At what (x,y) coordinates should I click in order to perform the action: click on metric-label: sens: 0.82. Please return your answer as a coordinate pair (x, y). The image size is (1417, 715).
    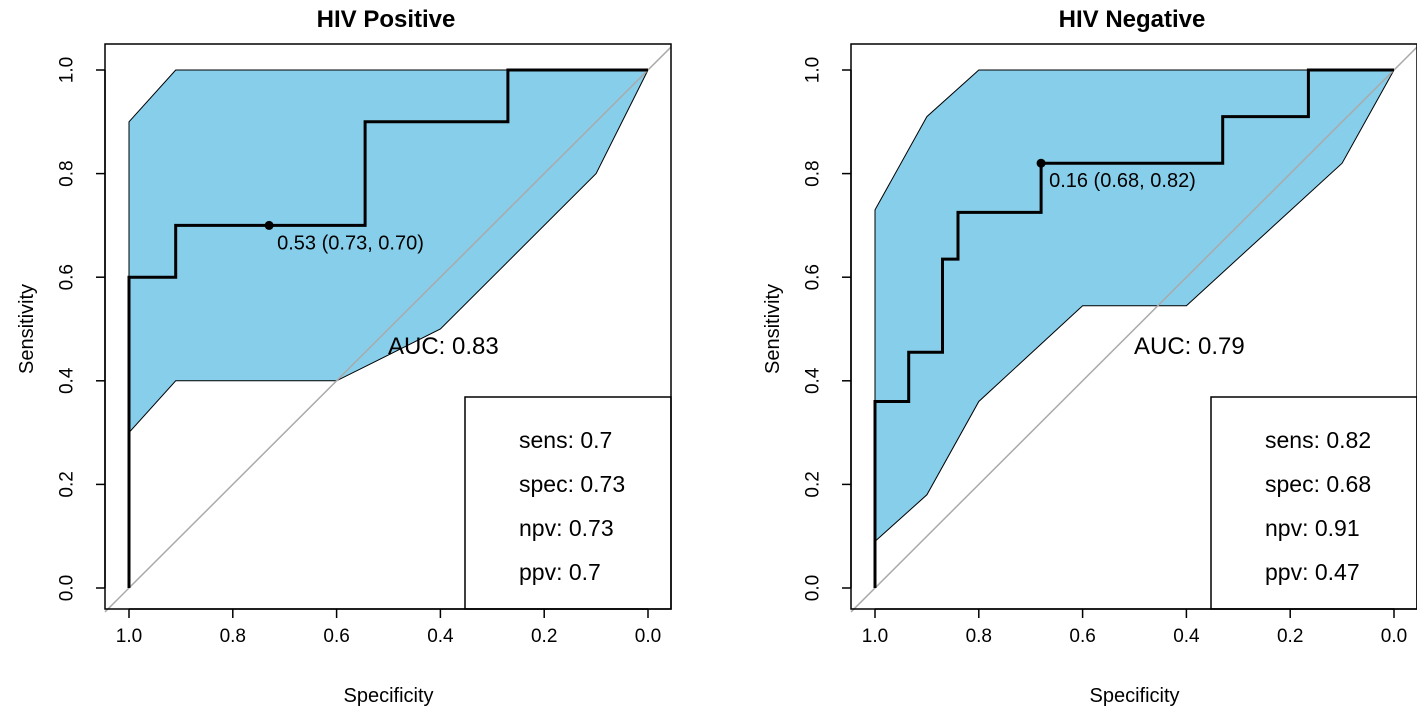
    Looking at the image, I should click on (1318, 440).